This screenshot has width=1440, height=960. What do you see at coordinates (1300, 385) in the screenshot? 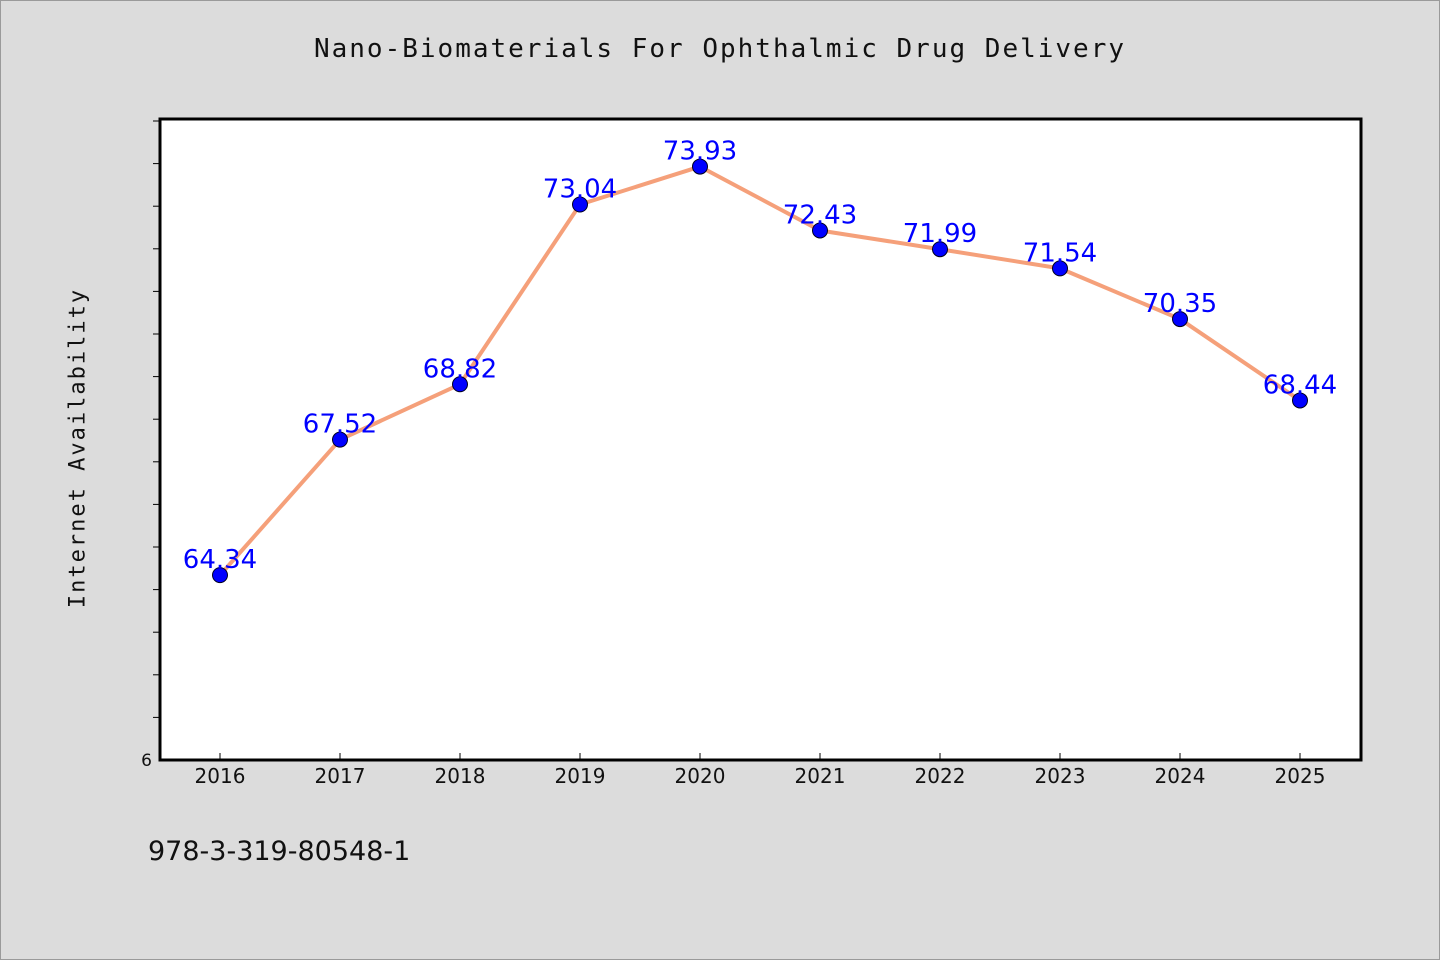
I see `data-label: 68.44` at bounding box center [1300, 385].